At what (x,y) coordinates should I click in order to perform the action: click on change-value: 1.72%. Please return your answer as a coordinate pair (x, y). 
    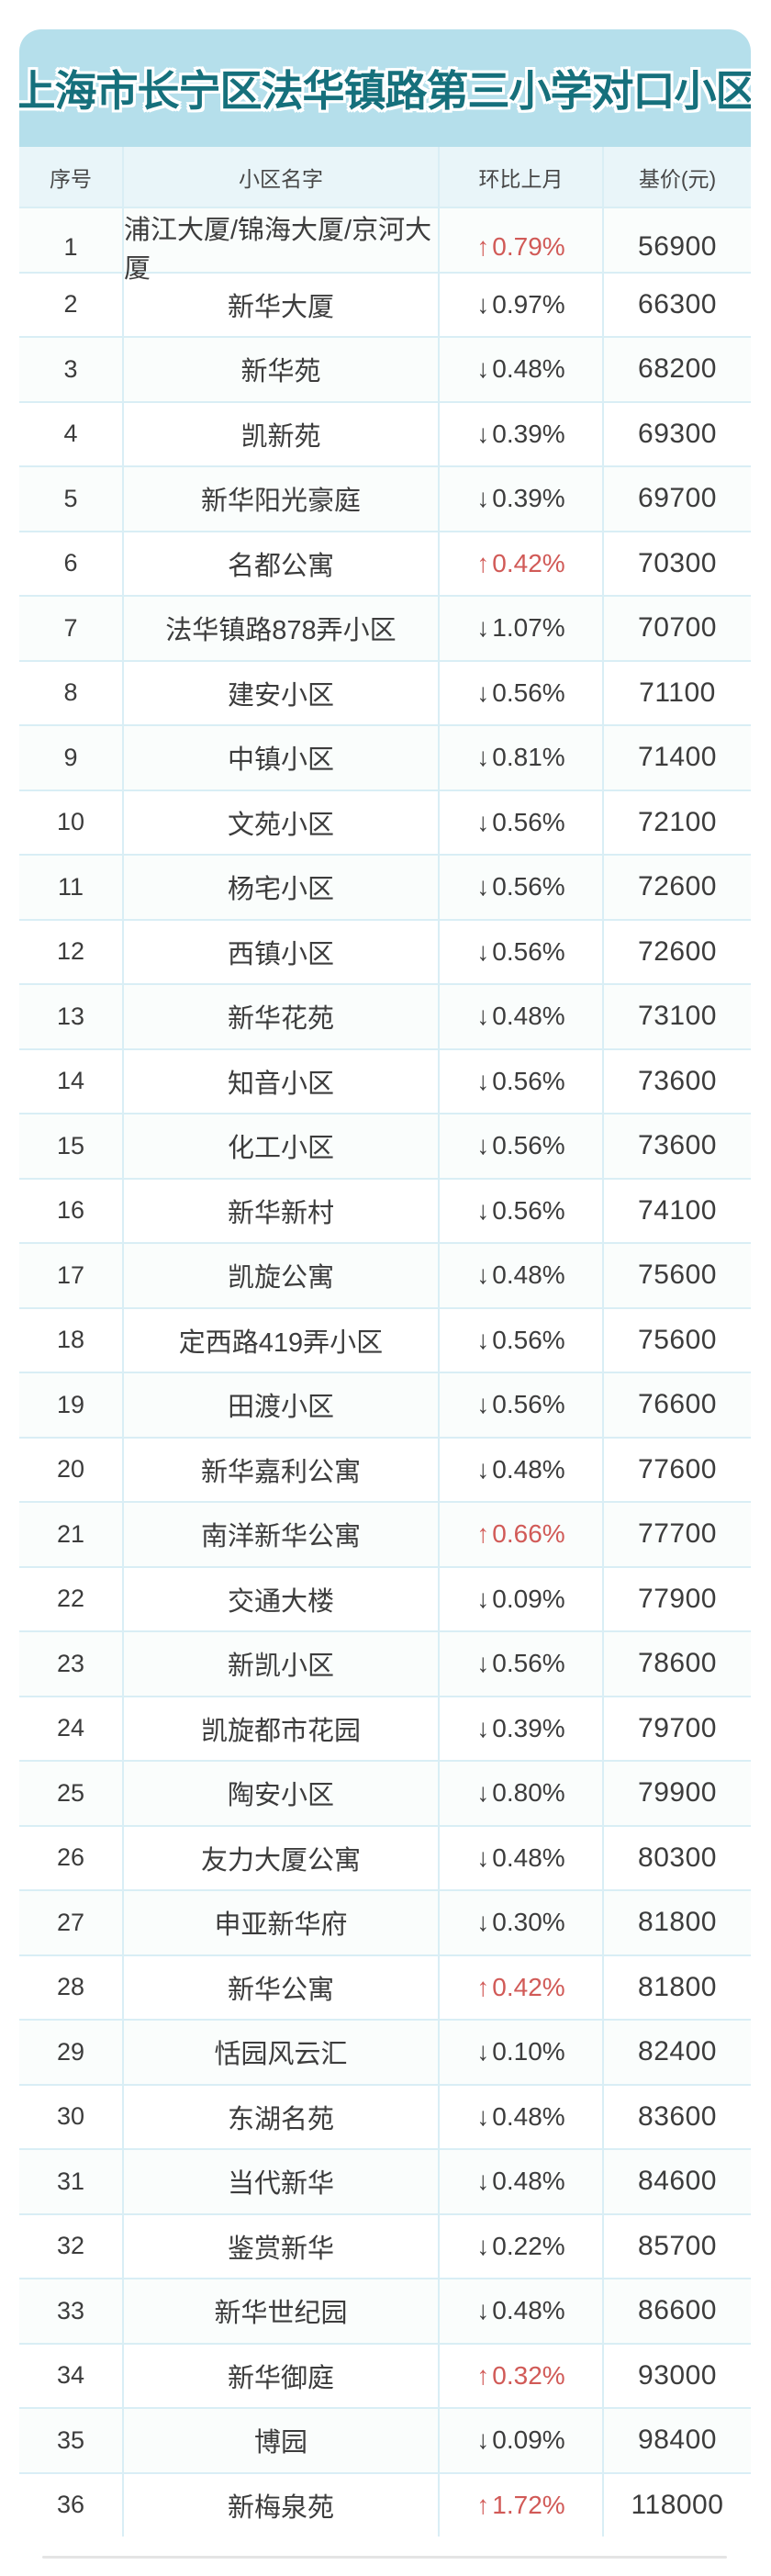
    Looking at the image, I should click on (528, 2504).